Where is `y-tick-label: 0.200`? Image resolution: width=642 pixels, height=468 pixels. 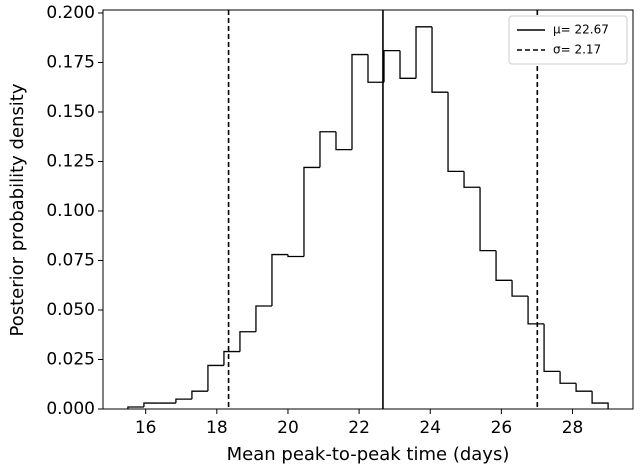
y-tick-label: 0.200 is located at coordinates (70, 13).